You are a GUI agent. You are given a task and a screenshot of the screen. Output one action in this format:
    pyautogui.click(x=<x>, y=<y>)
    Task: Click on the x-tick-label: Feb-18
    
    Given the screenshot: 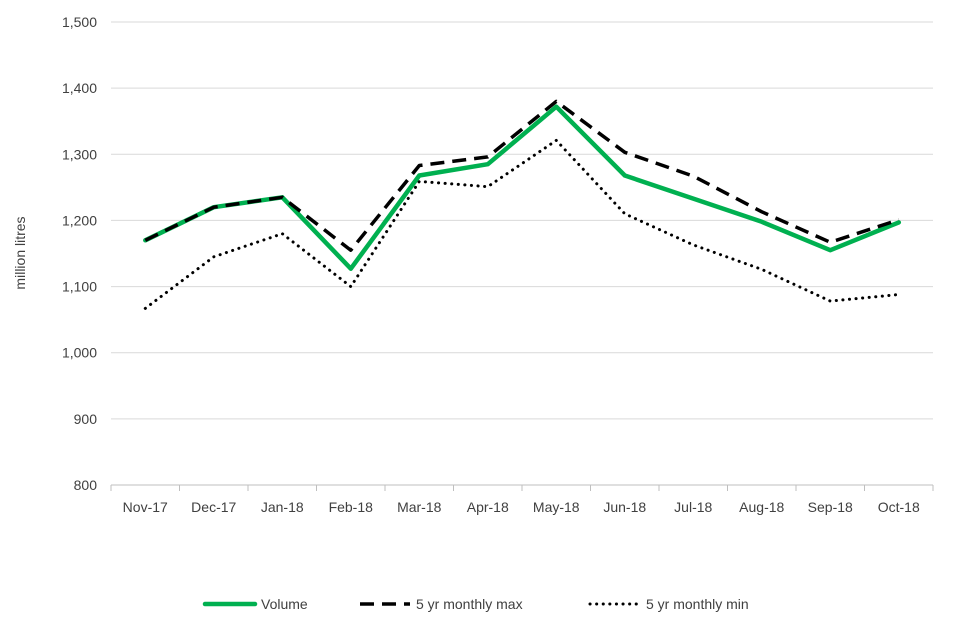 What is the action you would take?
    pyautogui.click(x=351, y=507)
    